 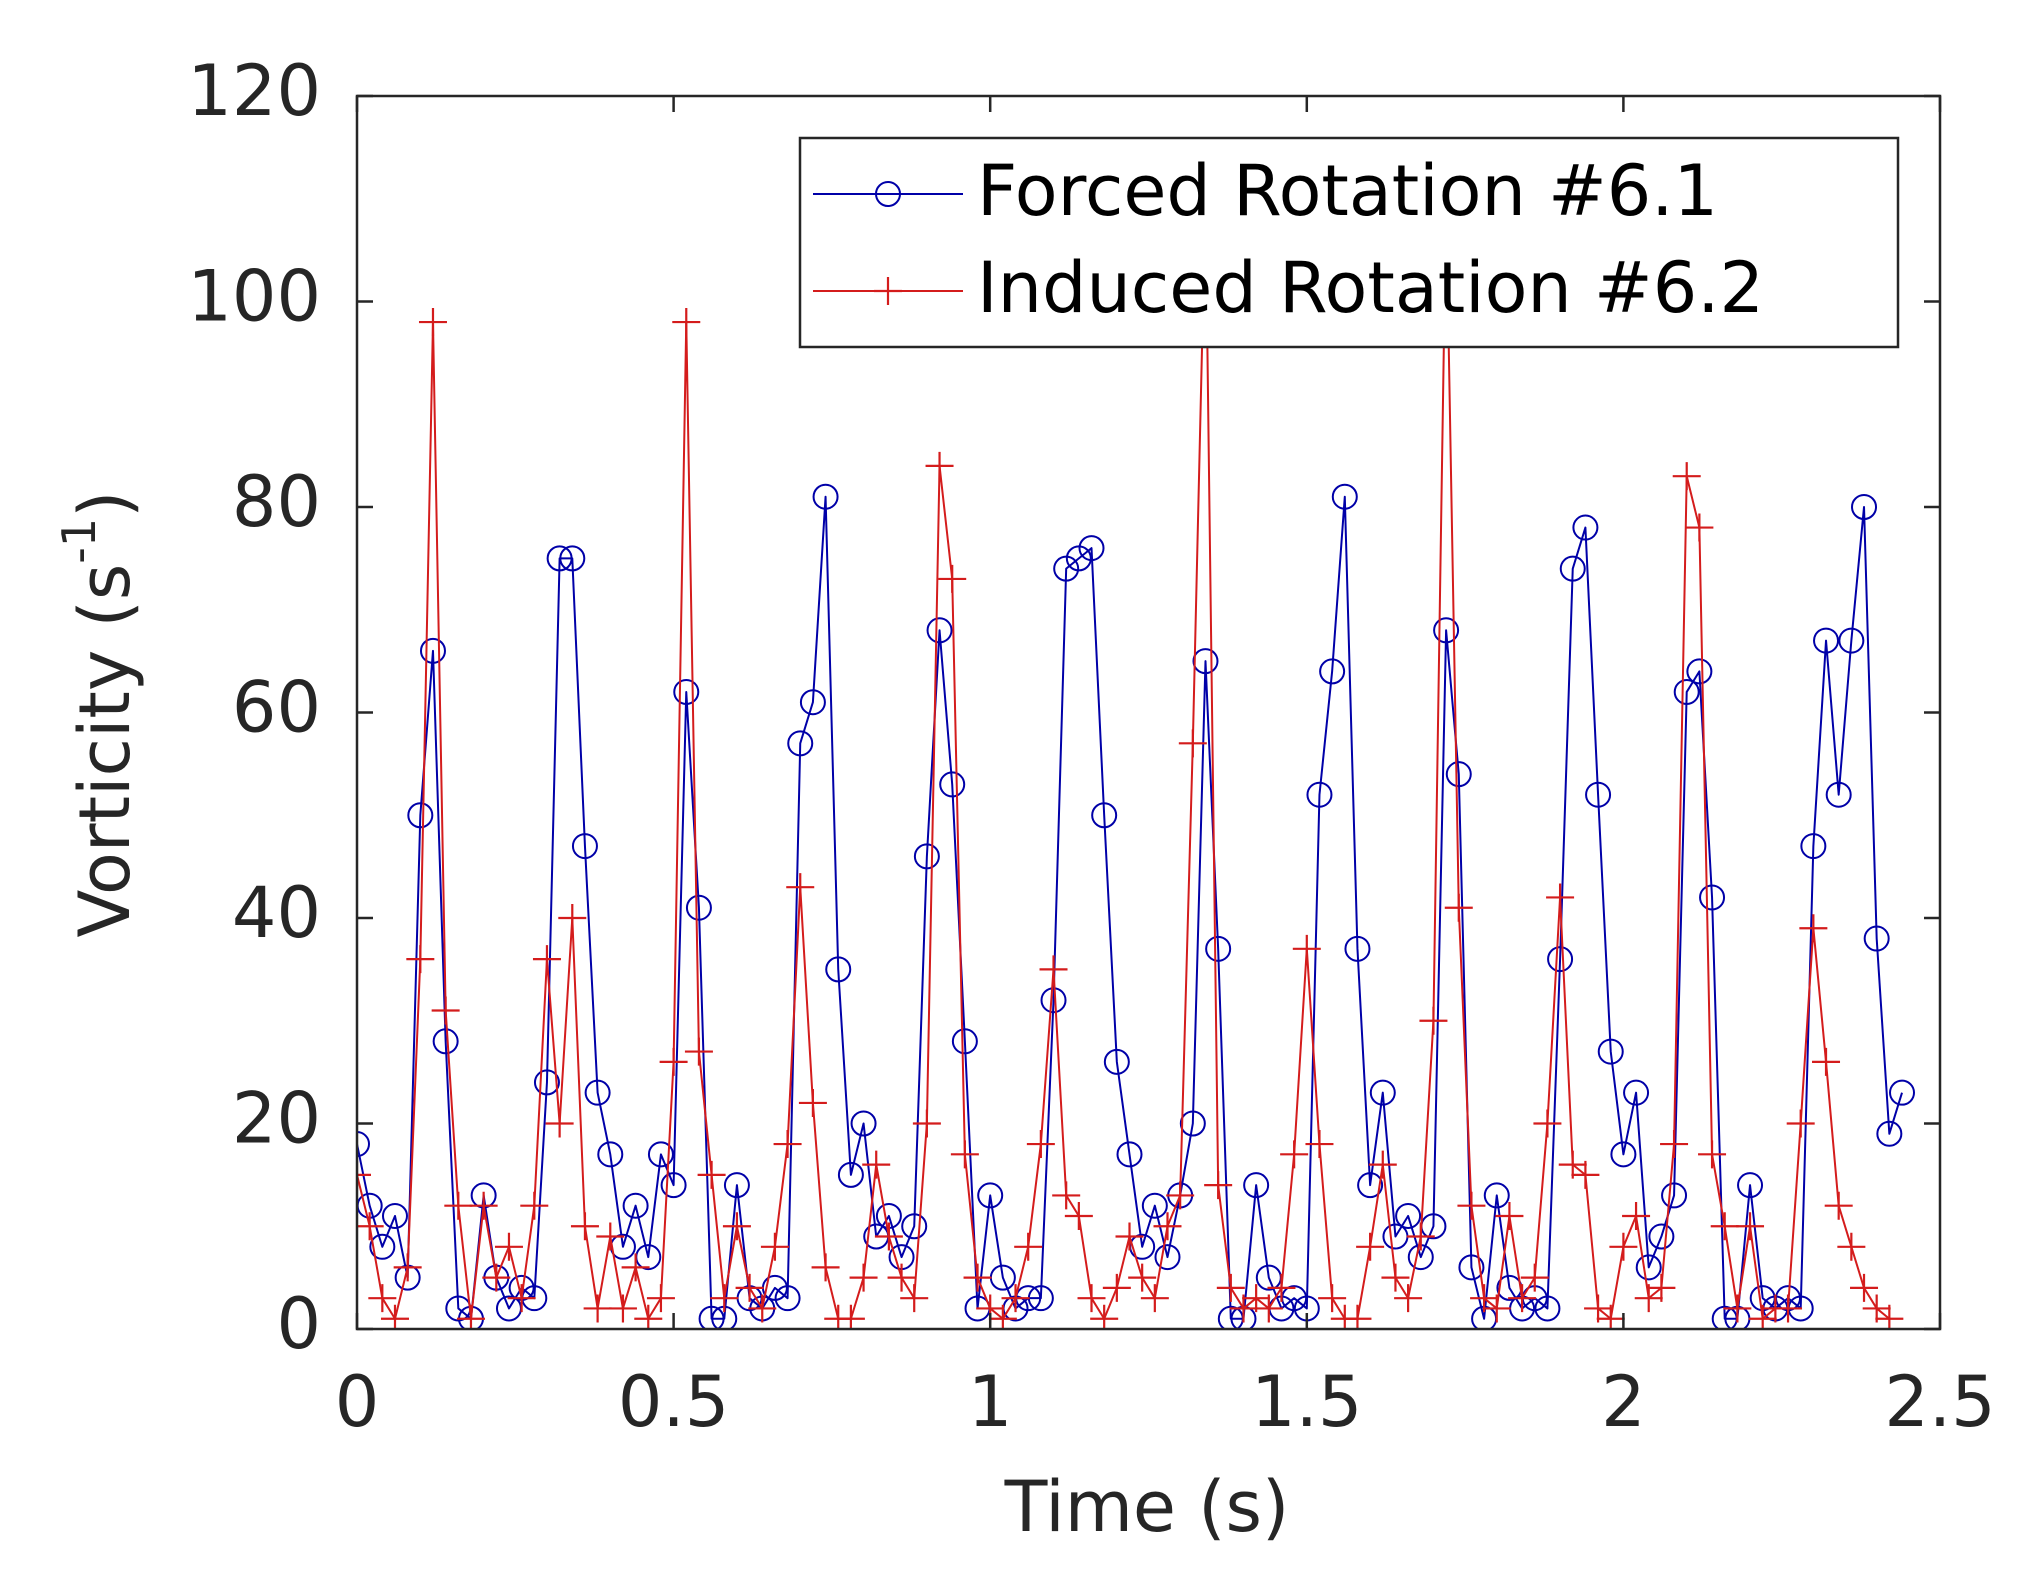 What do you see at coordinates (1623, 1402) in the screenshot?
I see `x-tick-label: 2` at bounding box center [1623, 1402].